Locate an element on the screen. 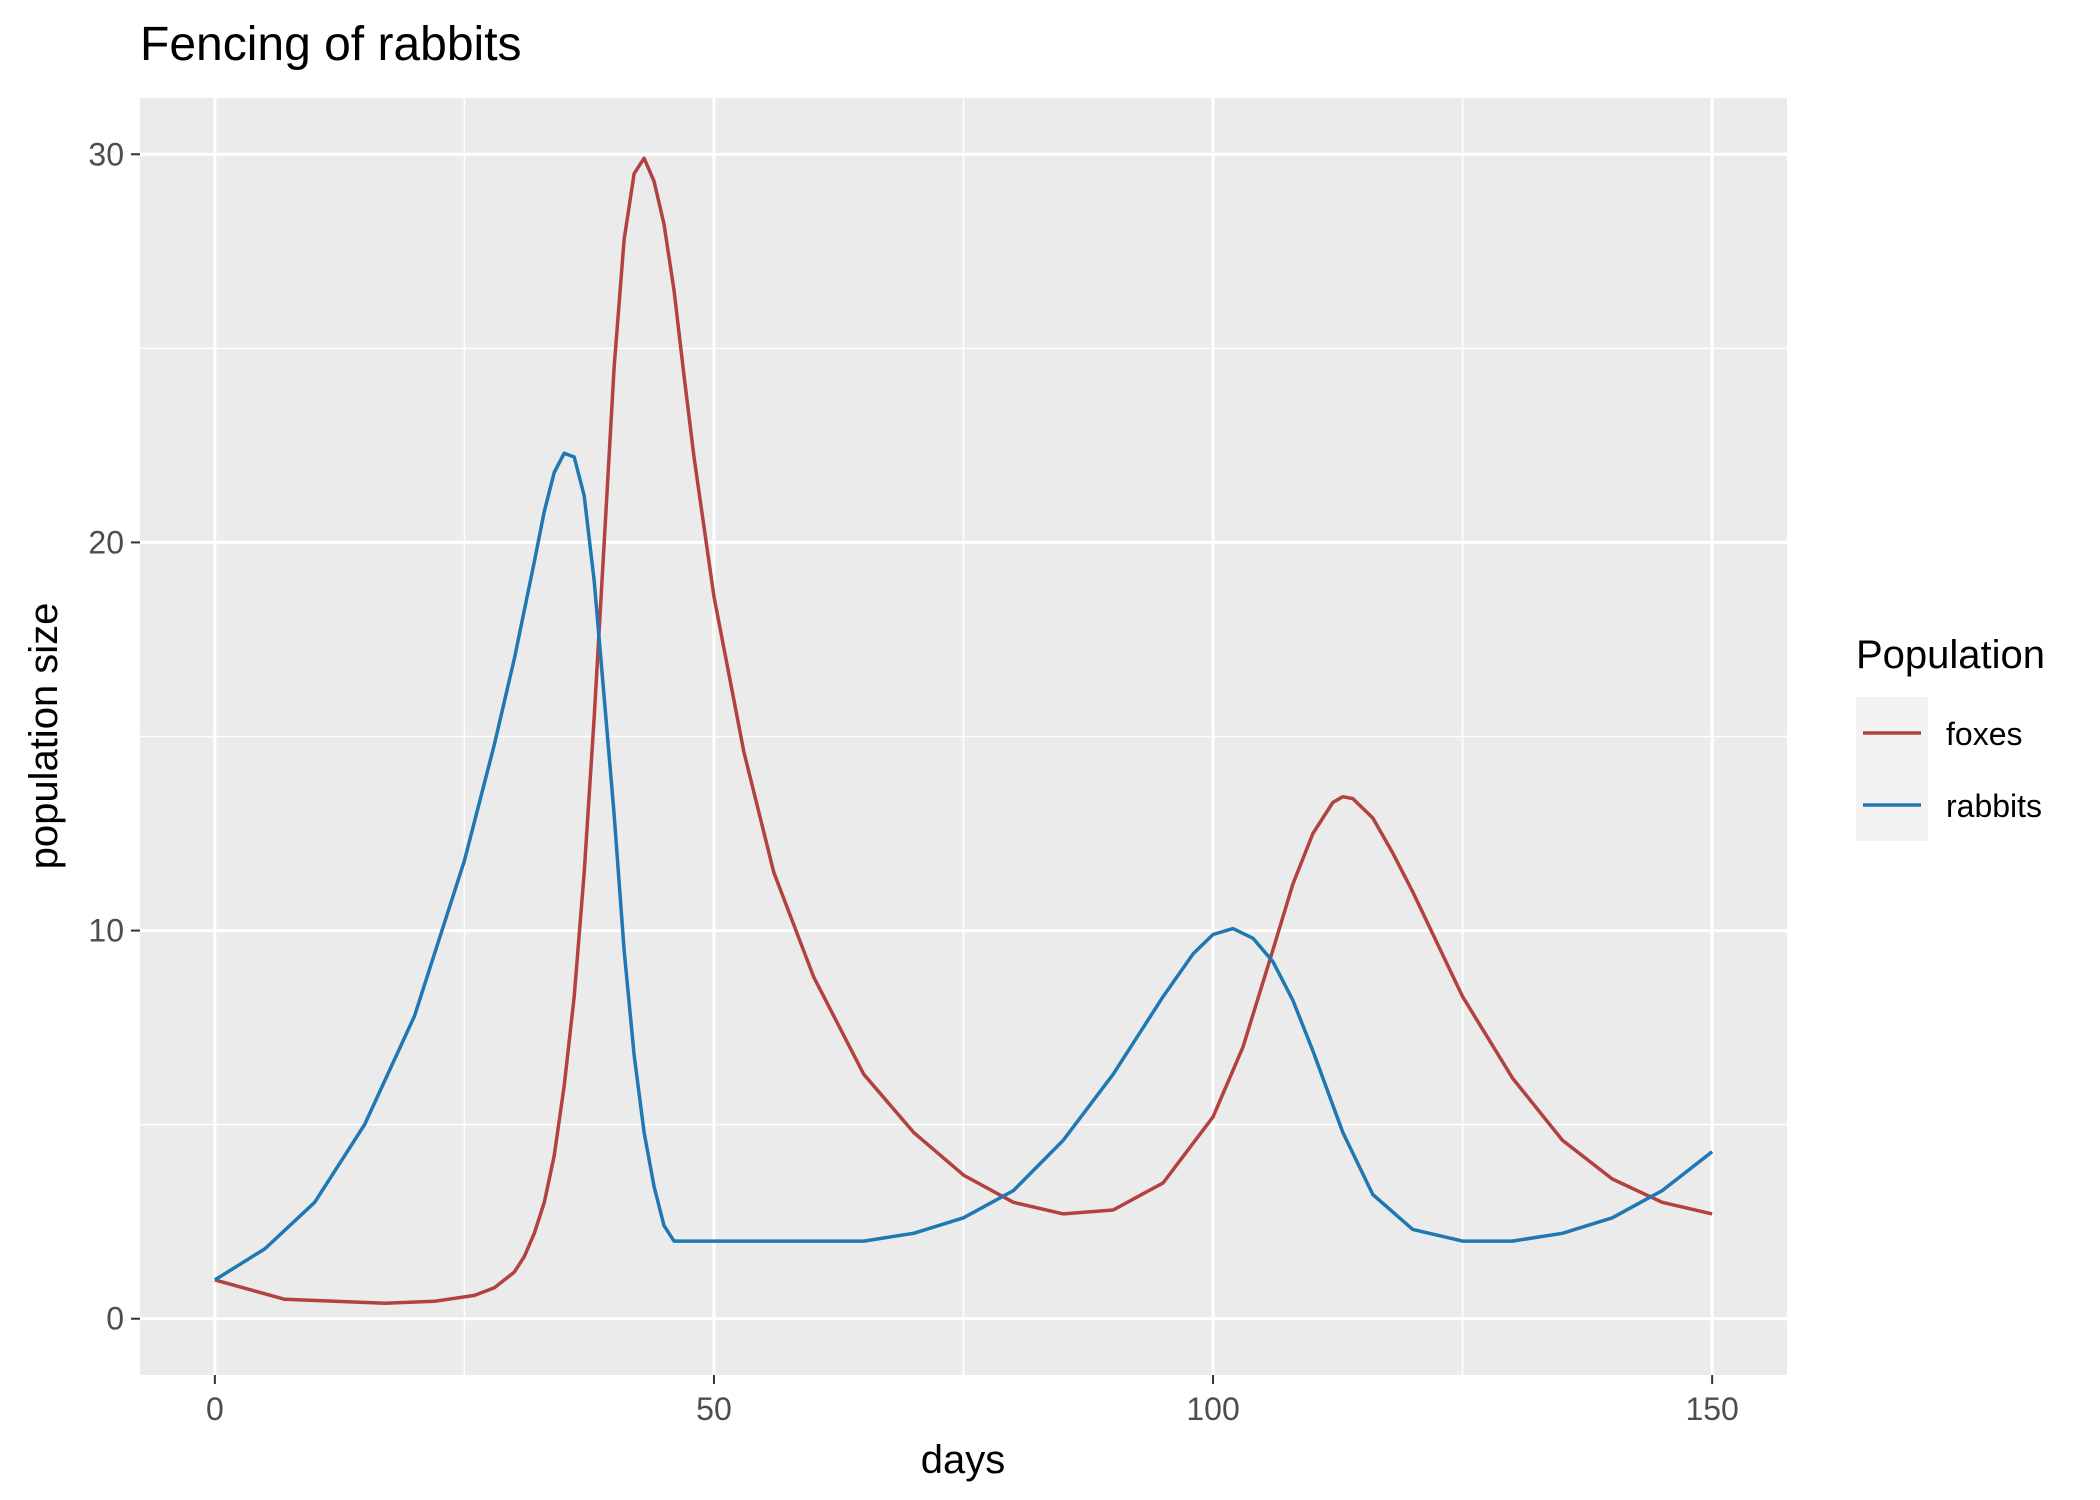 This screenshot has height=1500, width=2100. y-tick-label: 10 is located at coordinates (106, 931).